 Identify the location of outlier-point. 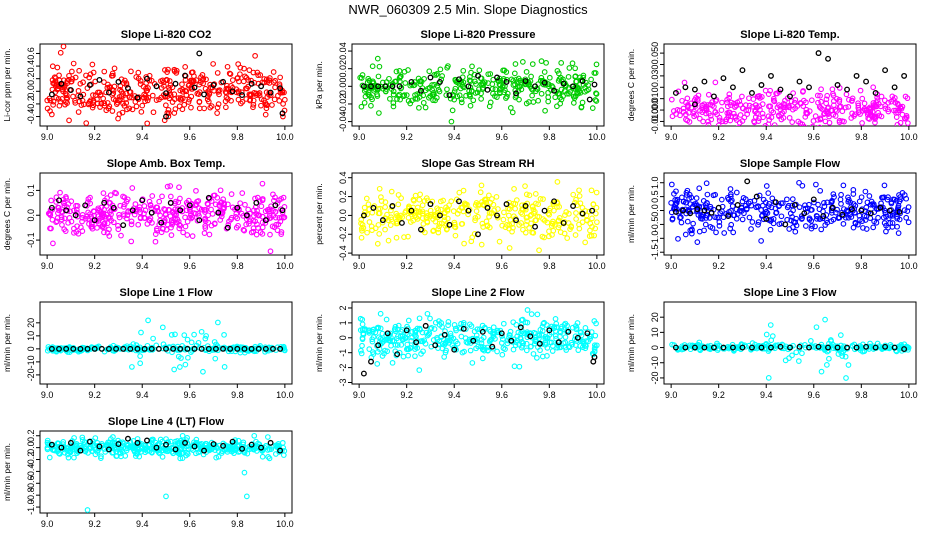
(87, 510).